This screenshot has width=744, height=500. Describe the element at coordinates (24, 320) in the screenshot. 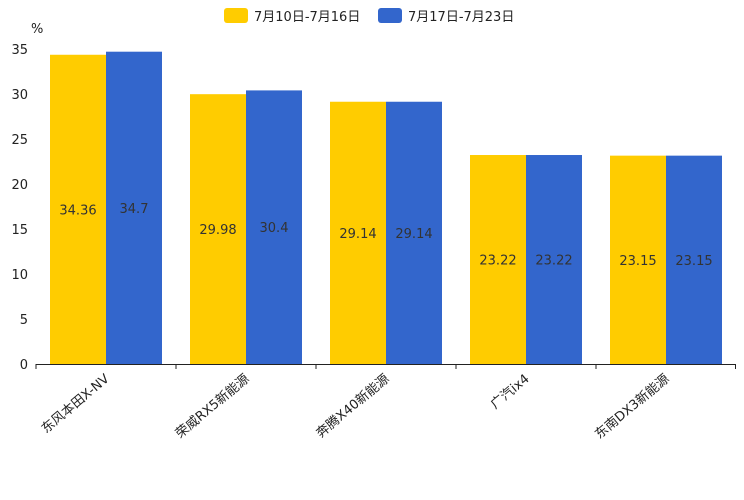

I see `y-tick-label: 5` at that location.